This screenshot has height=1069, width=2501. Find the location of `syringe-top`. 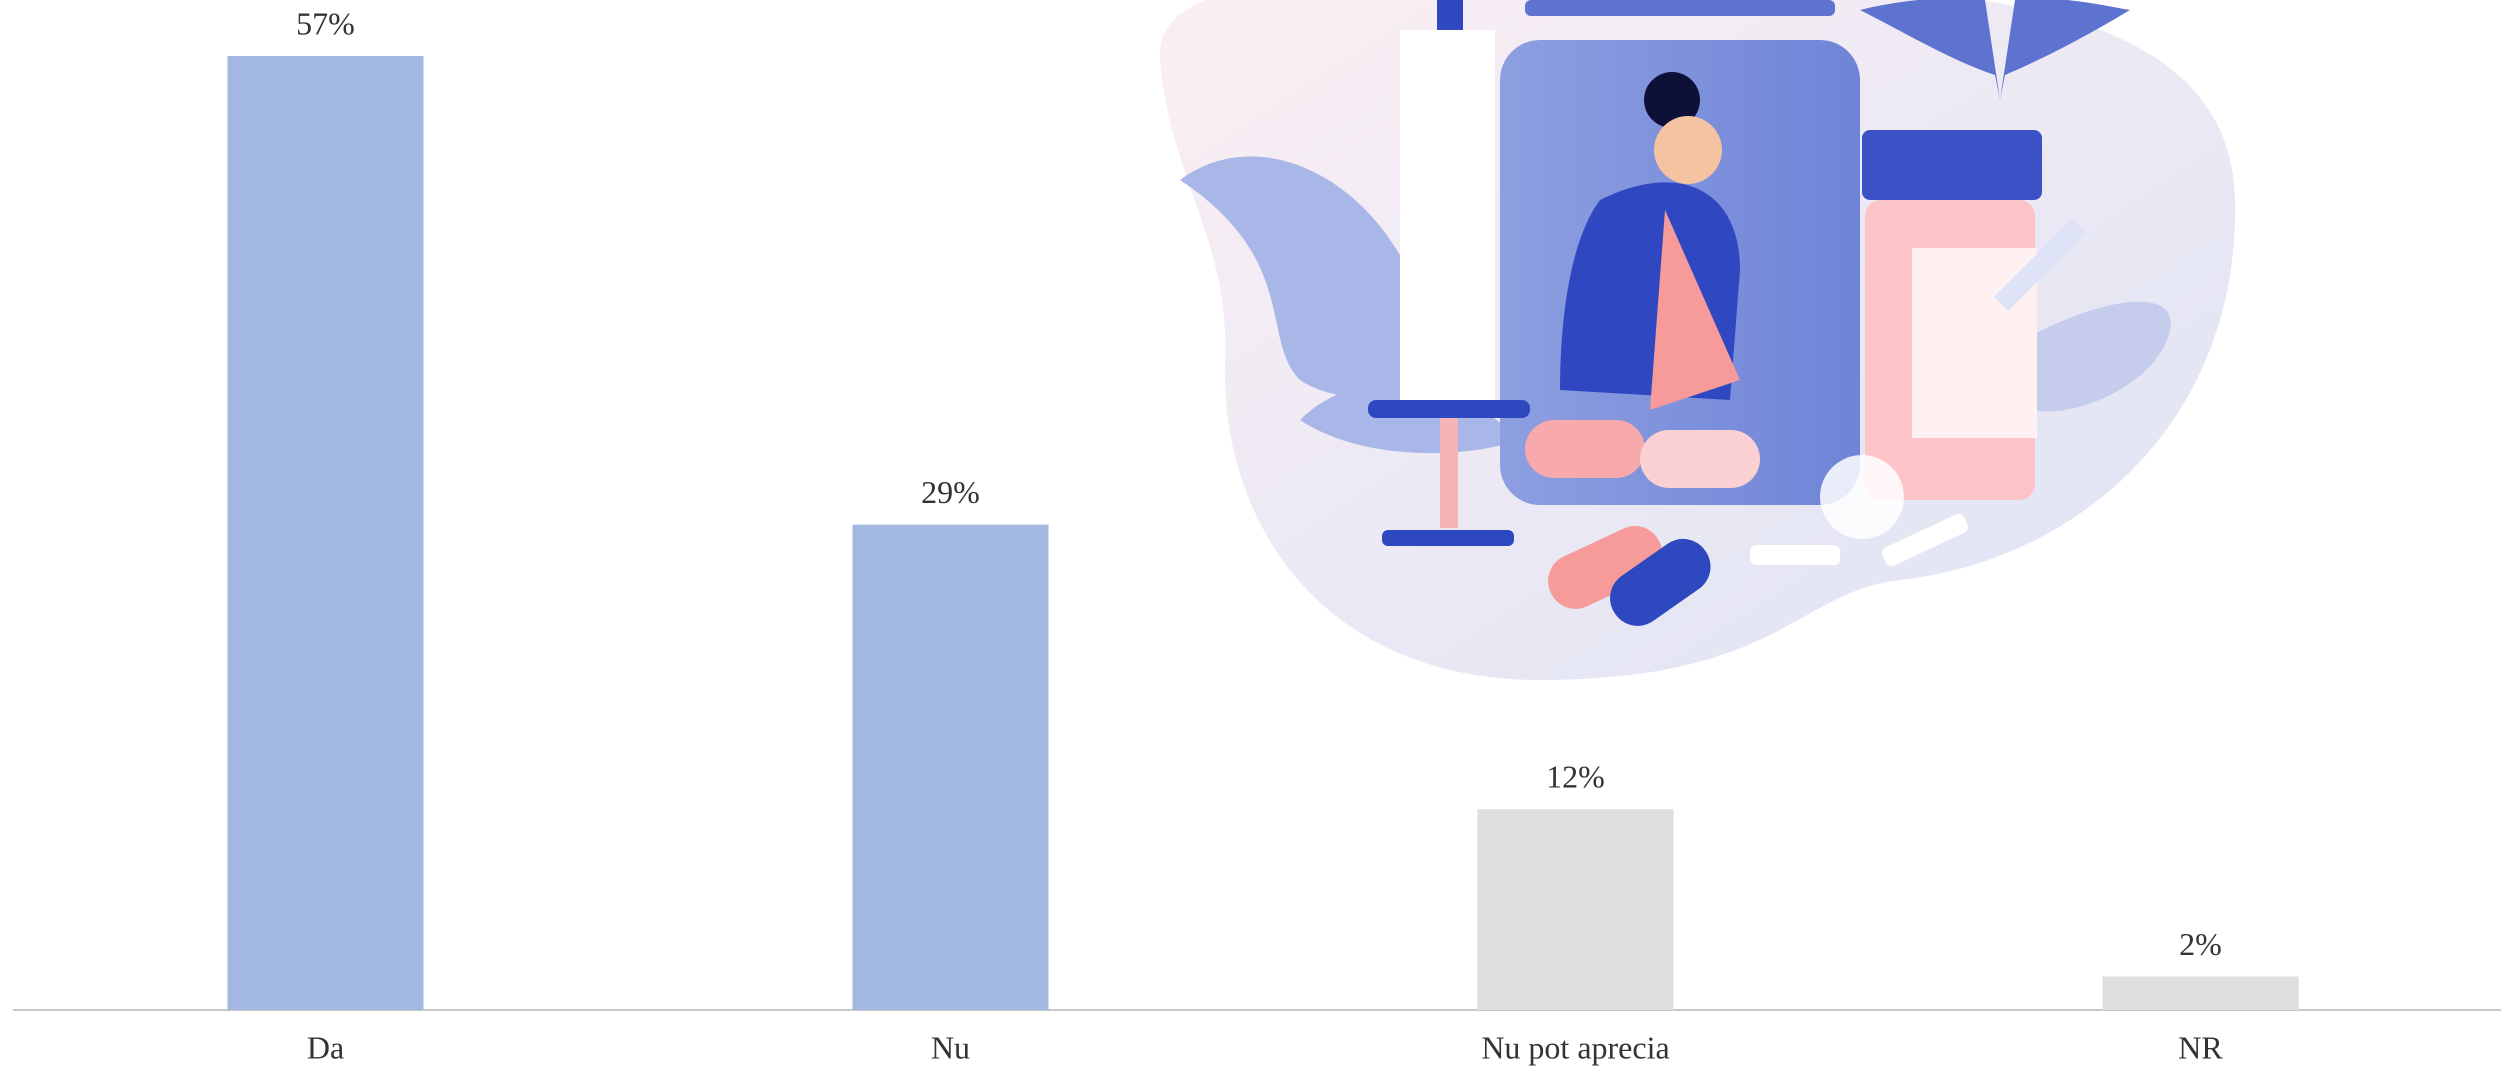

syringe-top is located at coordinates (1450, 15).